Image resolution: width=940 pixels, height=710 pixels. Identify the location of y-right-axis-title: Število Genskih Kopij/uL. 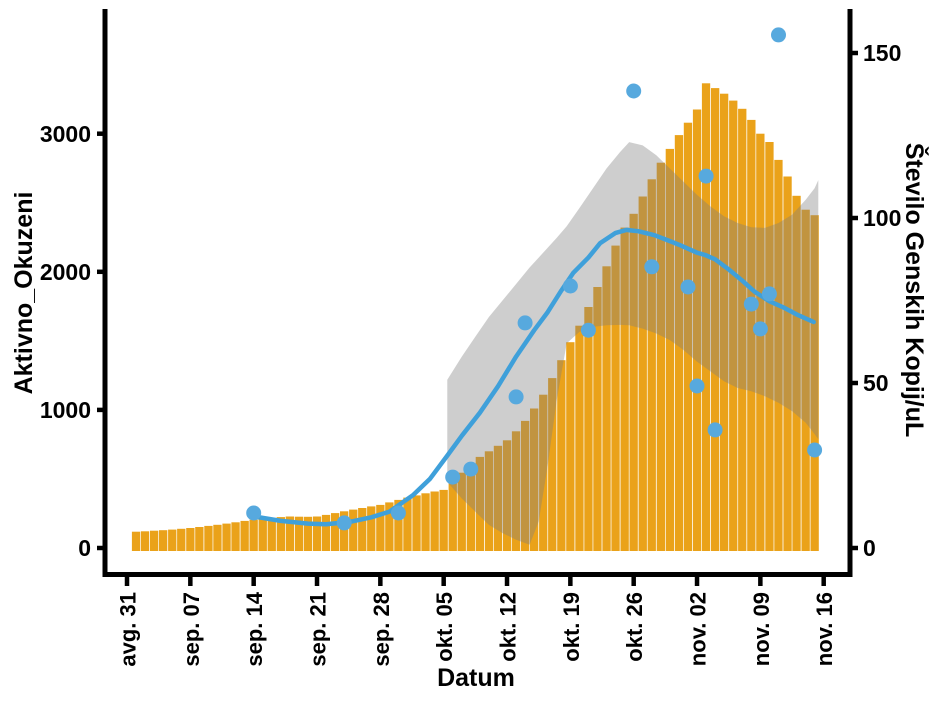
(915, 290).